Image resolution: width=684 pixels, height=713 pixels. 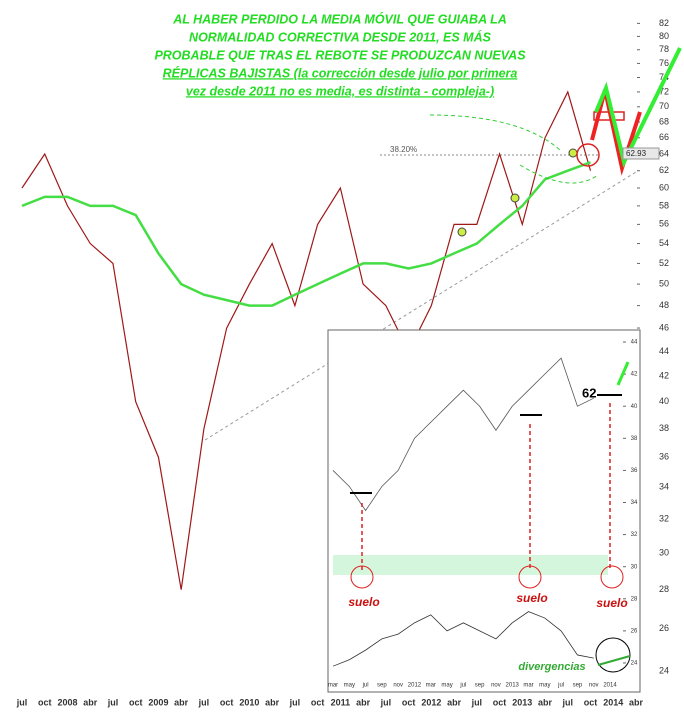 What do you see at coordinates (664, 457) in the screenshot?
I see `y-tick-label: 36` at bounding box center [664, 457].